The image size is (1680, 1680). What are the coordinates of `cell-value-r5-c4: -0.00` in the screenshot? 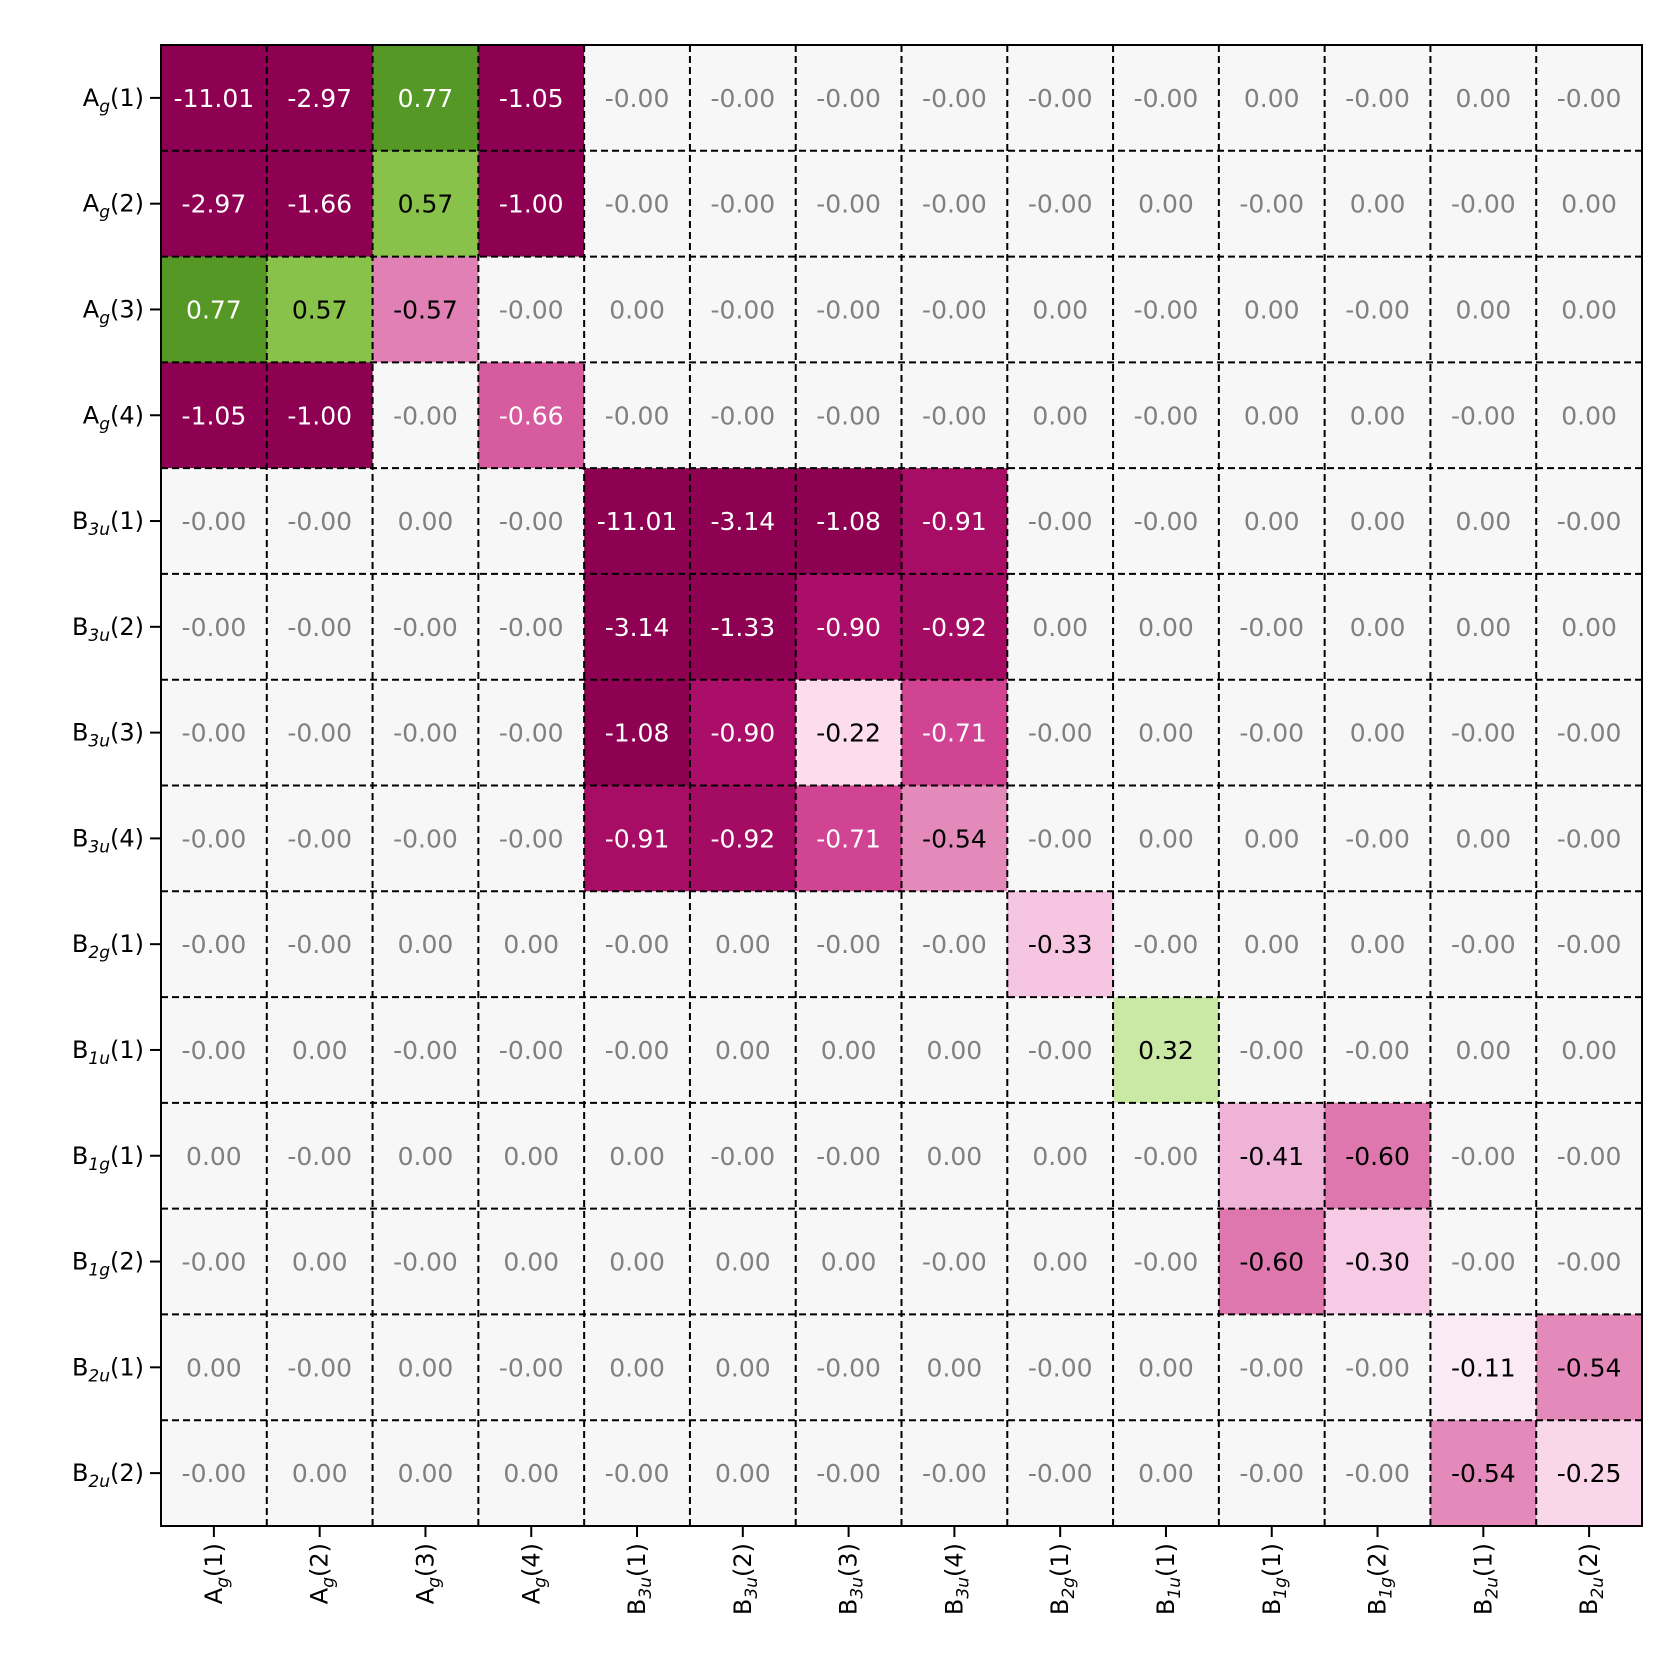 It's located at (531, 521).